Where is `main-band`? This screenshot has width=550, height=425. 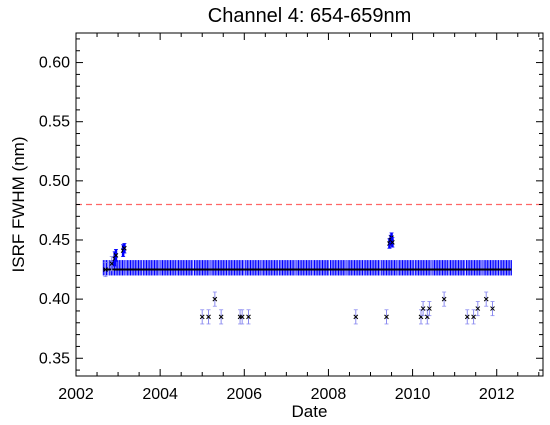
main-band is located at coordinates (307, 268).